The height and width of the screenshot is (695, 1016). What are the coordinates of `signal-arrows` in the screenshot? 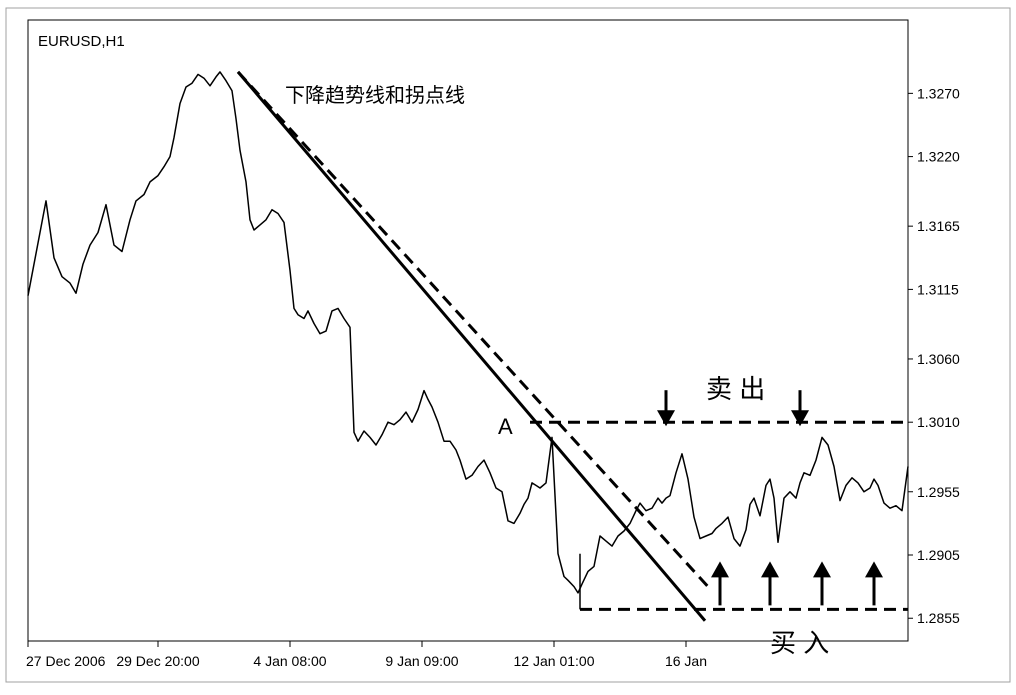 It's located at (770, 498).